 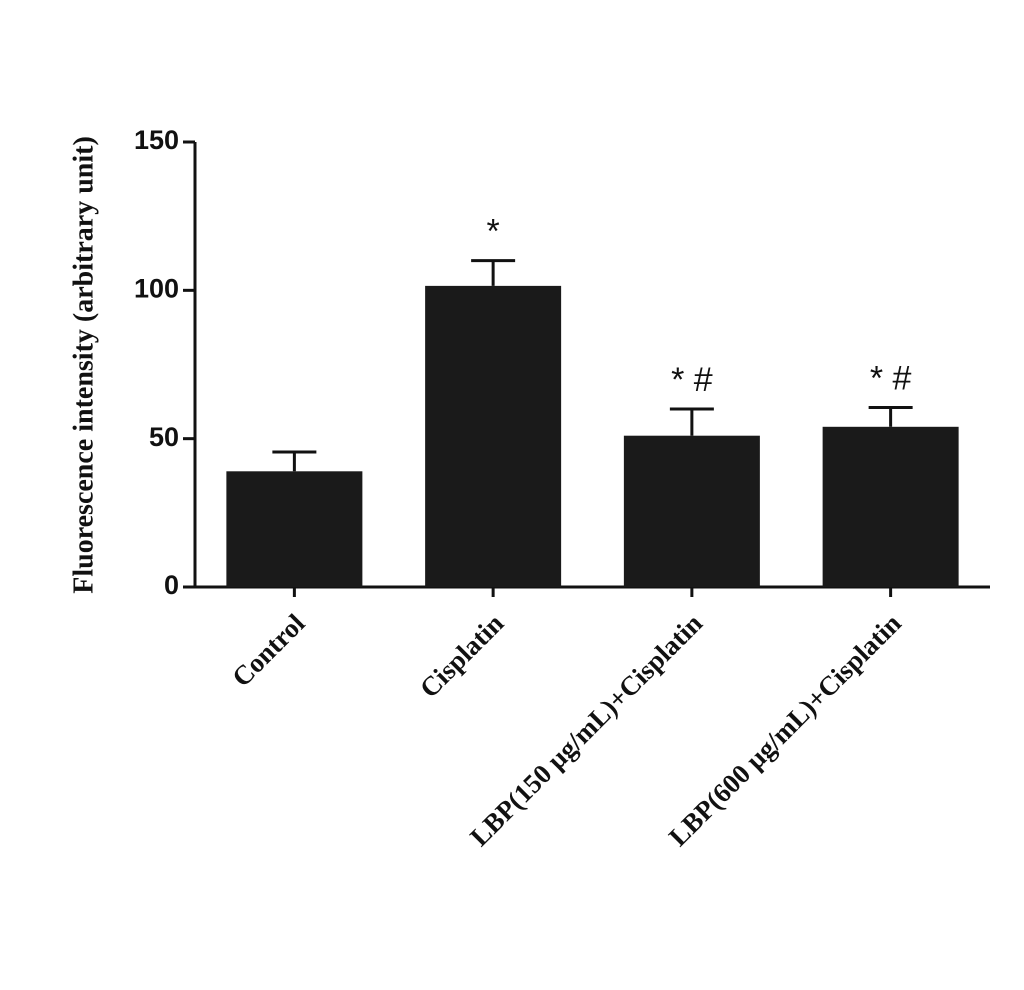 I want to click on y-axis-label: Fluorescence intensity (arbitrary unit), so click(x=83, y=365).